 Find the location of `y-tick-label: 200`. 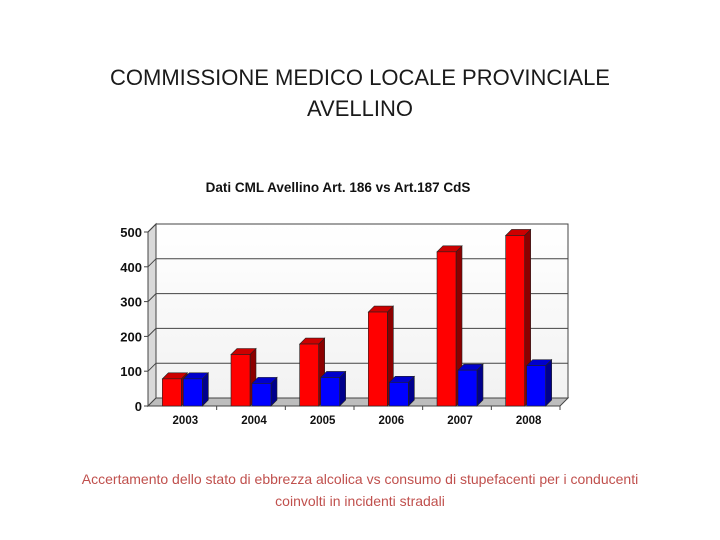

y-tick-label: 200 is located at coordinates (131, 336).